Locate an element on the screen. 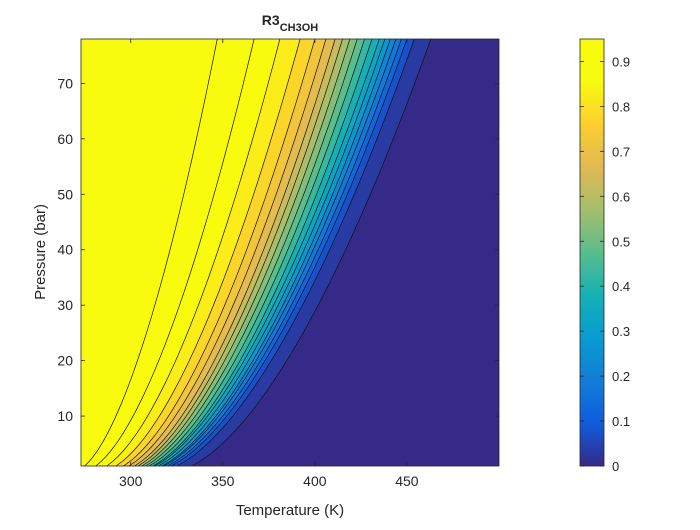 The width and height of the screenshot is (700, 530). chart-title: R3CH3OH is located at coordinates (290, 23).